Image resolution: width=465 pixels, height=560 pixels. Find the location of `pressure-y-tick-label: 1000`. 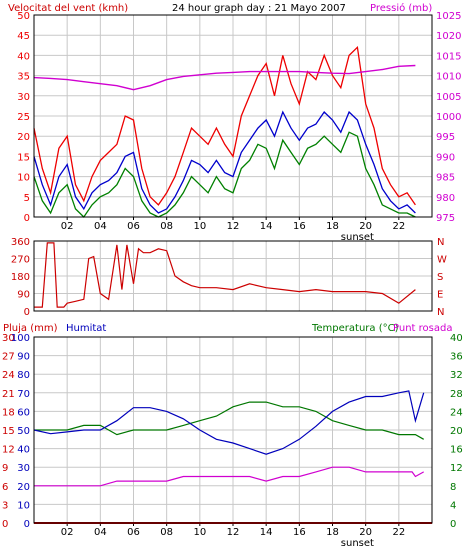

pressure-y-tick-label: 1000 is located at coordinates (448, 117).